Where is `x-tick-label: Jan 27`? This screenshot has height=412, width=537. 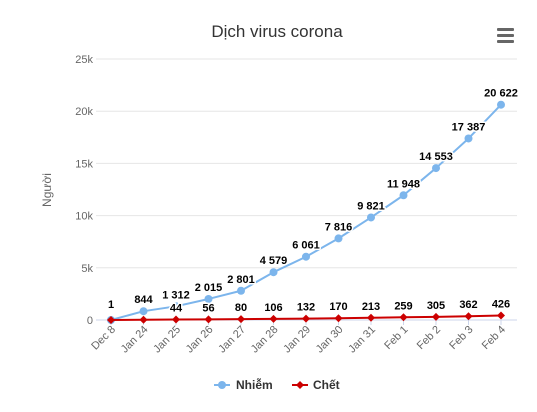
x-tick-label: Jan 27 is located at coordinates (232, 340).